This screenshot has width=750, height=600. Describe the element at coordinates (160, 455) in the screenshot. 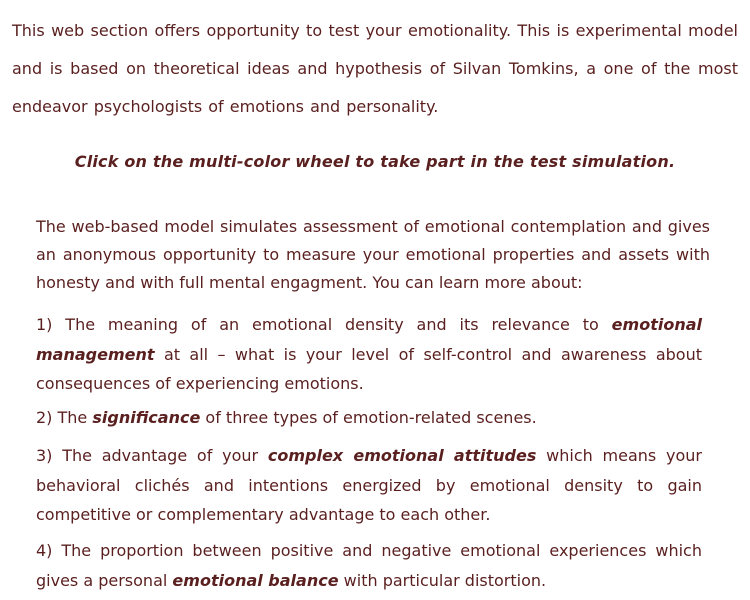

I see `item-text: The advantage of your` at that location.